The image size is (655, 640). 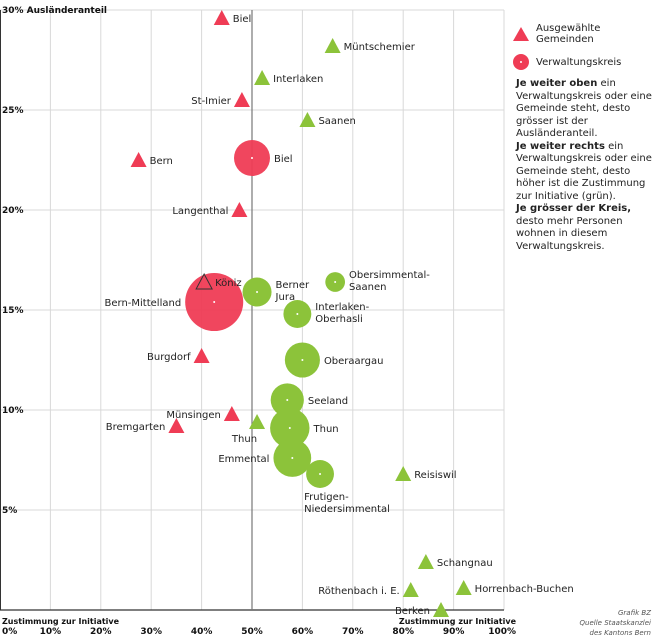 What do you see at coordinates (54, 11) in the screenshot?
I see `y-axis-title: 30% Ausländeranteil` at bounding box center [54, 11].